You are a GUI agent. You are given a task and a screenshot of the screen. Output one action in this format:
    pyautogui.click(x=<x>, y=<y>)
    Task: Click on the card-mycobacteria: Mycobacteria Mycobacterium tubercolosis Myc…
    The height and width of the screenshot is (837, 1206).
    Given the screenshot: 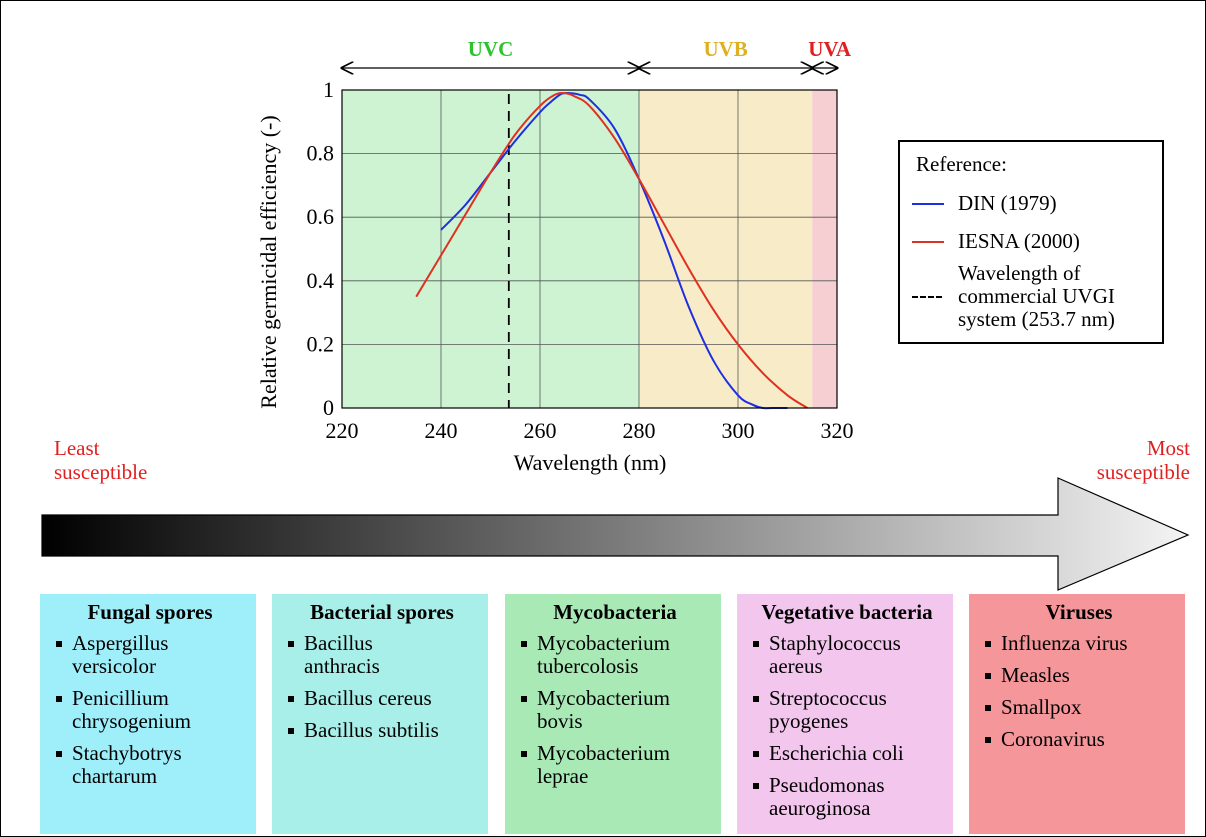 What is the action you would take?
    pyautogui.click(x=613, y=714)
    